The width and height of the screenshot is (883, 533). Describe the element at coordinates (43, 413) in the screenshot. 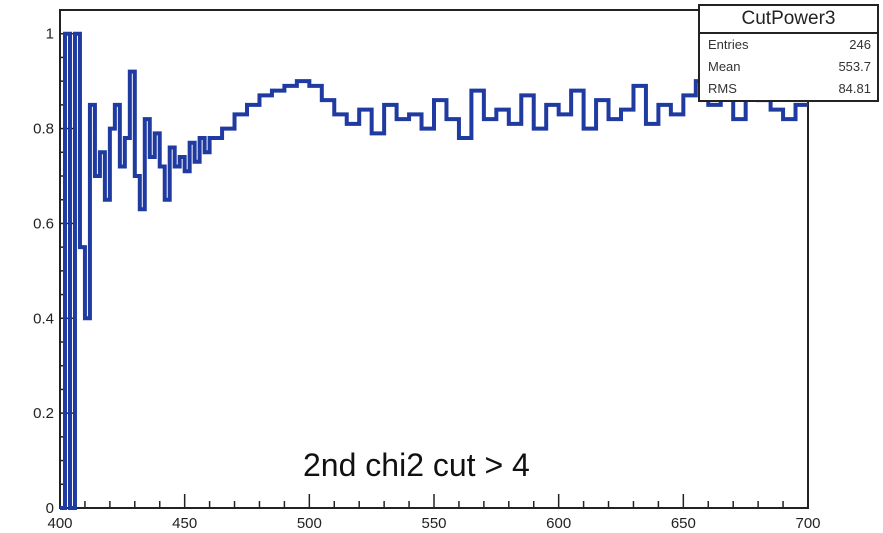

I see `y-tick-label: 0.2` at that location.